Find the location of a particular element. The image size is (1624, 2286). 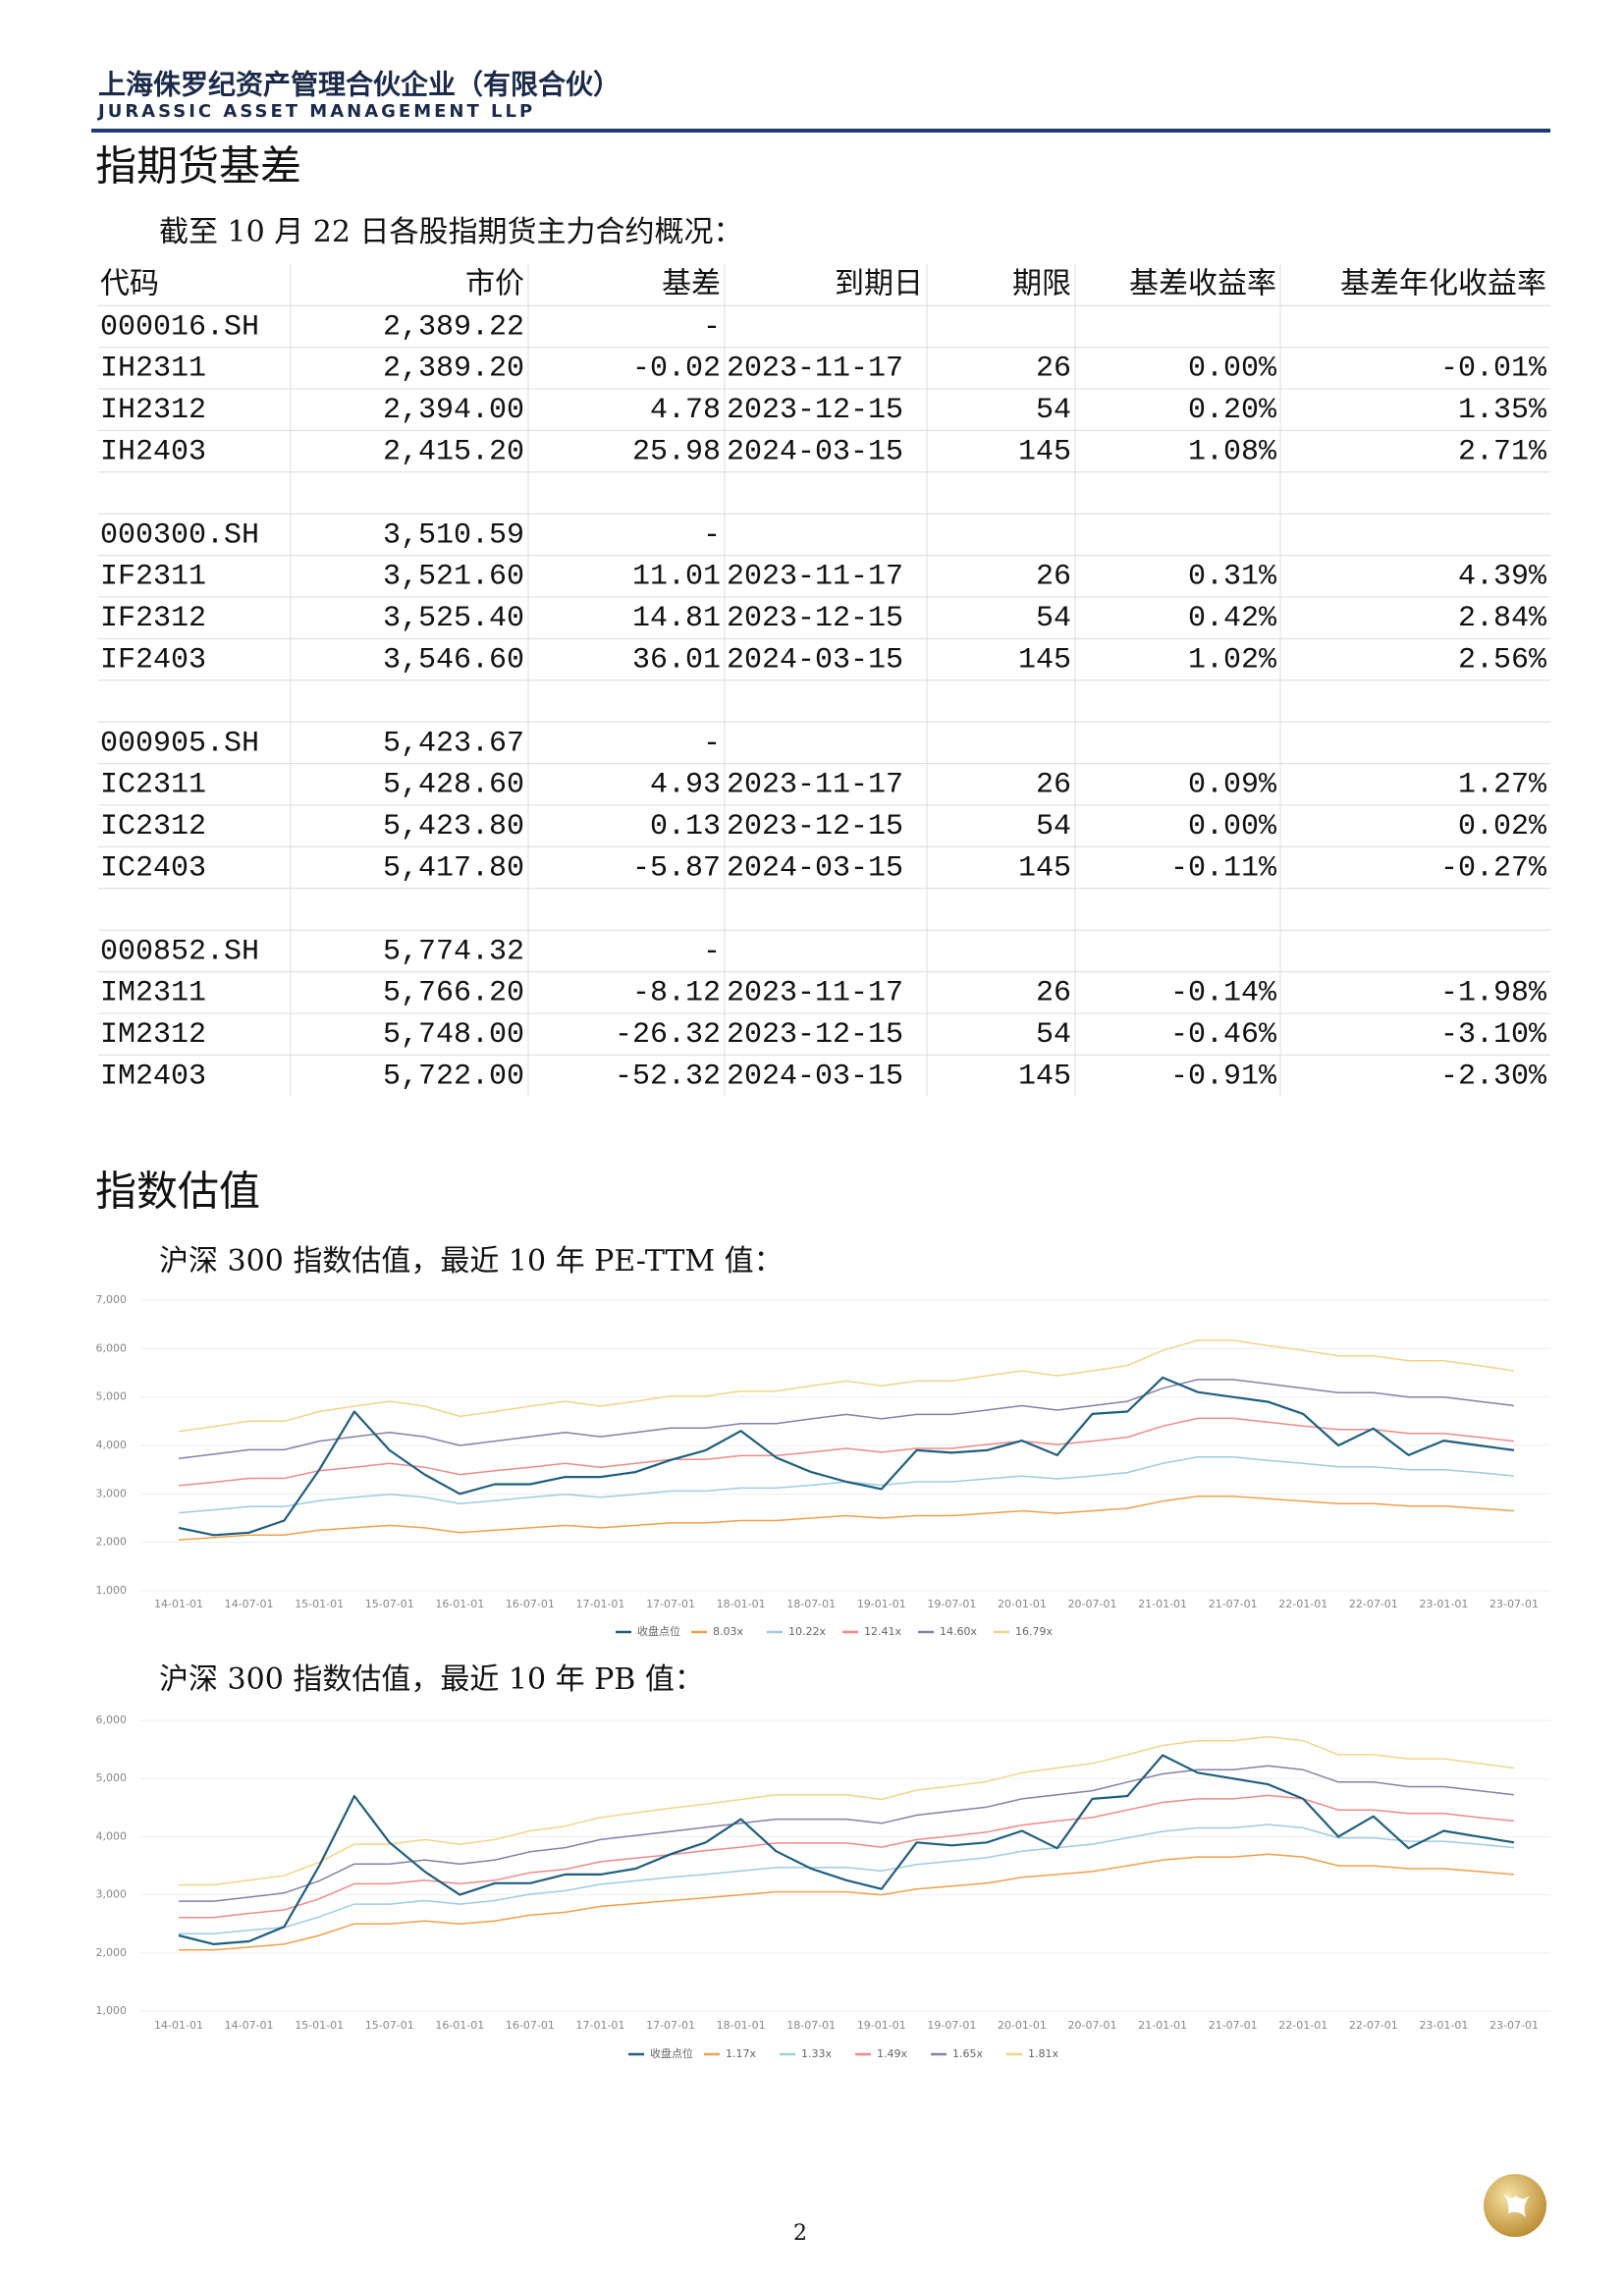

x-tick-label: 20-01-01 is located at coordinates (1022, 2026).